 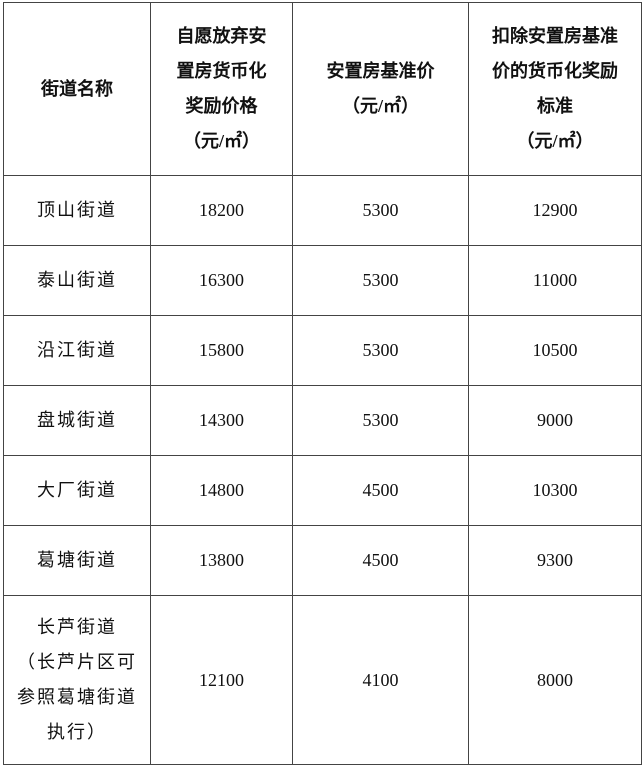 I want to click on header-reward-price: 自愿放弃安置房货币化奖励价格 （元/㎡）, so click(x=221, y=89).